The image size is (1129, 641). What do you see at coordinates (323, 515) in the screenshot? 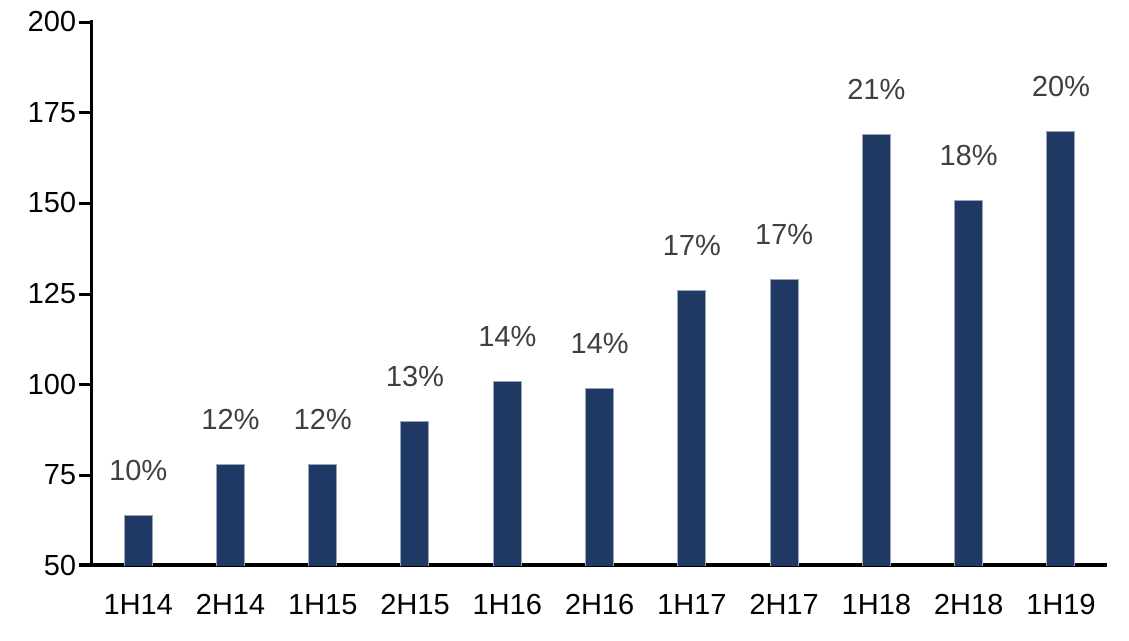
I see `bar-1h15` at bounding box center [323, 515].